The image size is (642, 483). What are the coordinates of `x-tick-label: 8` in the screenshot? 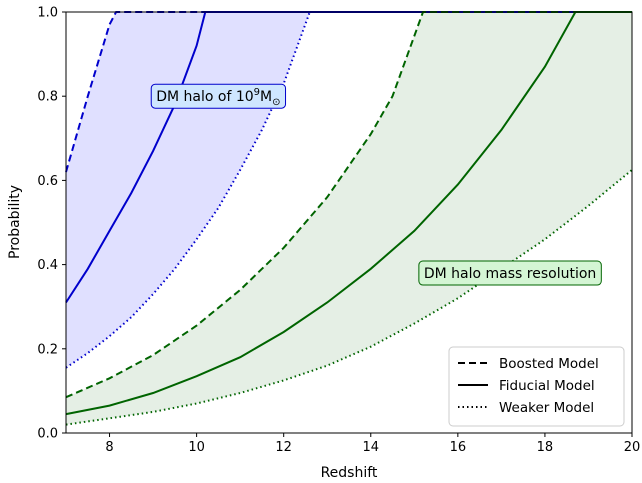 It's located at (109, 447).